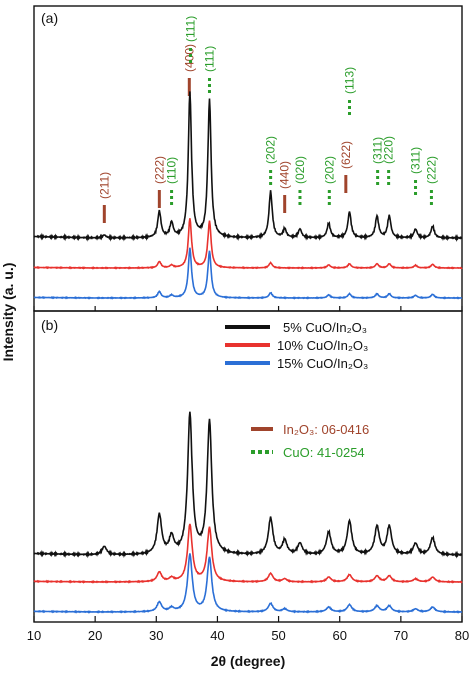 The width and height of the screenshot is (474, 677). Describe the element at coordinates (462, 635) in the screenshot. I see `x-tick-label: 80` at that location.